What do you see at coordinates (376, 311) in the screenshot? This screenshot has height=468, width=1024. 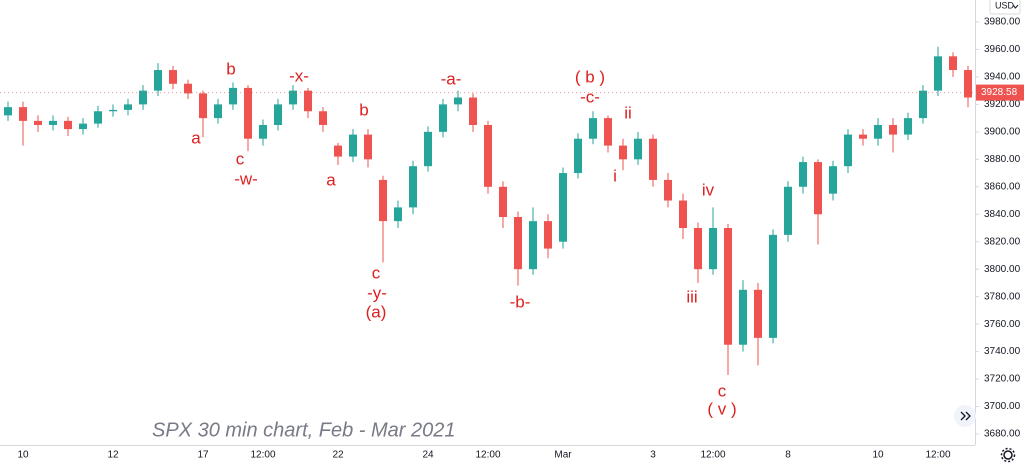 I see `wave-label: (a)` at bounding box center [376, 311].